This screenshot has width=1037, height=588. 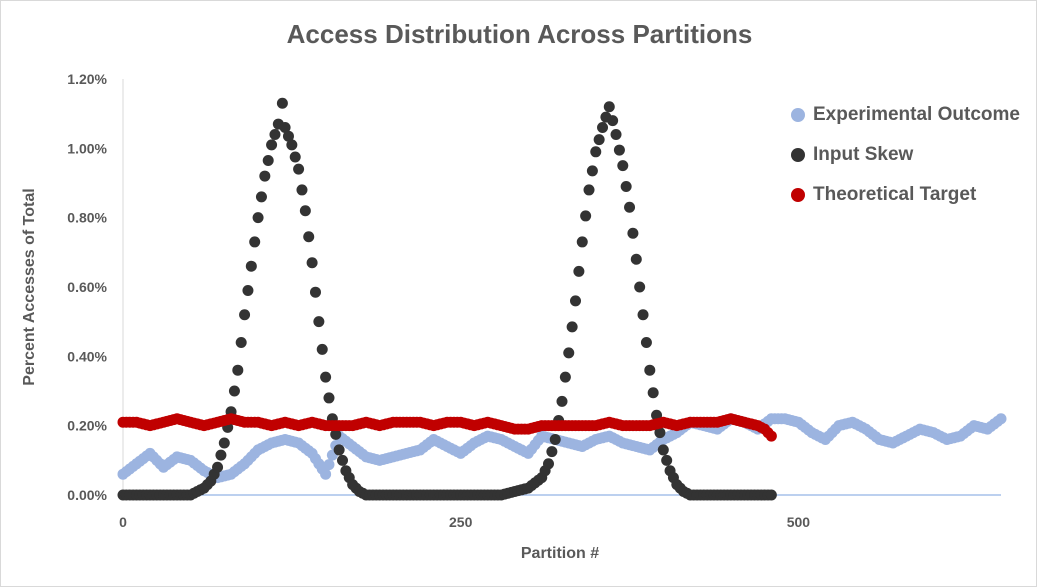 I want to click on y-tick-label: 0.80%, so click(x=87, y=218).